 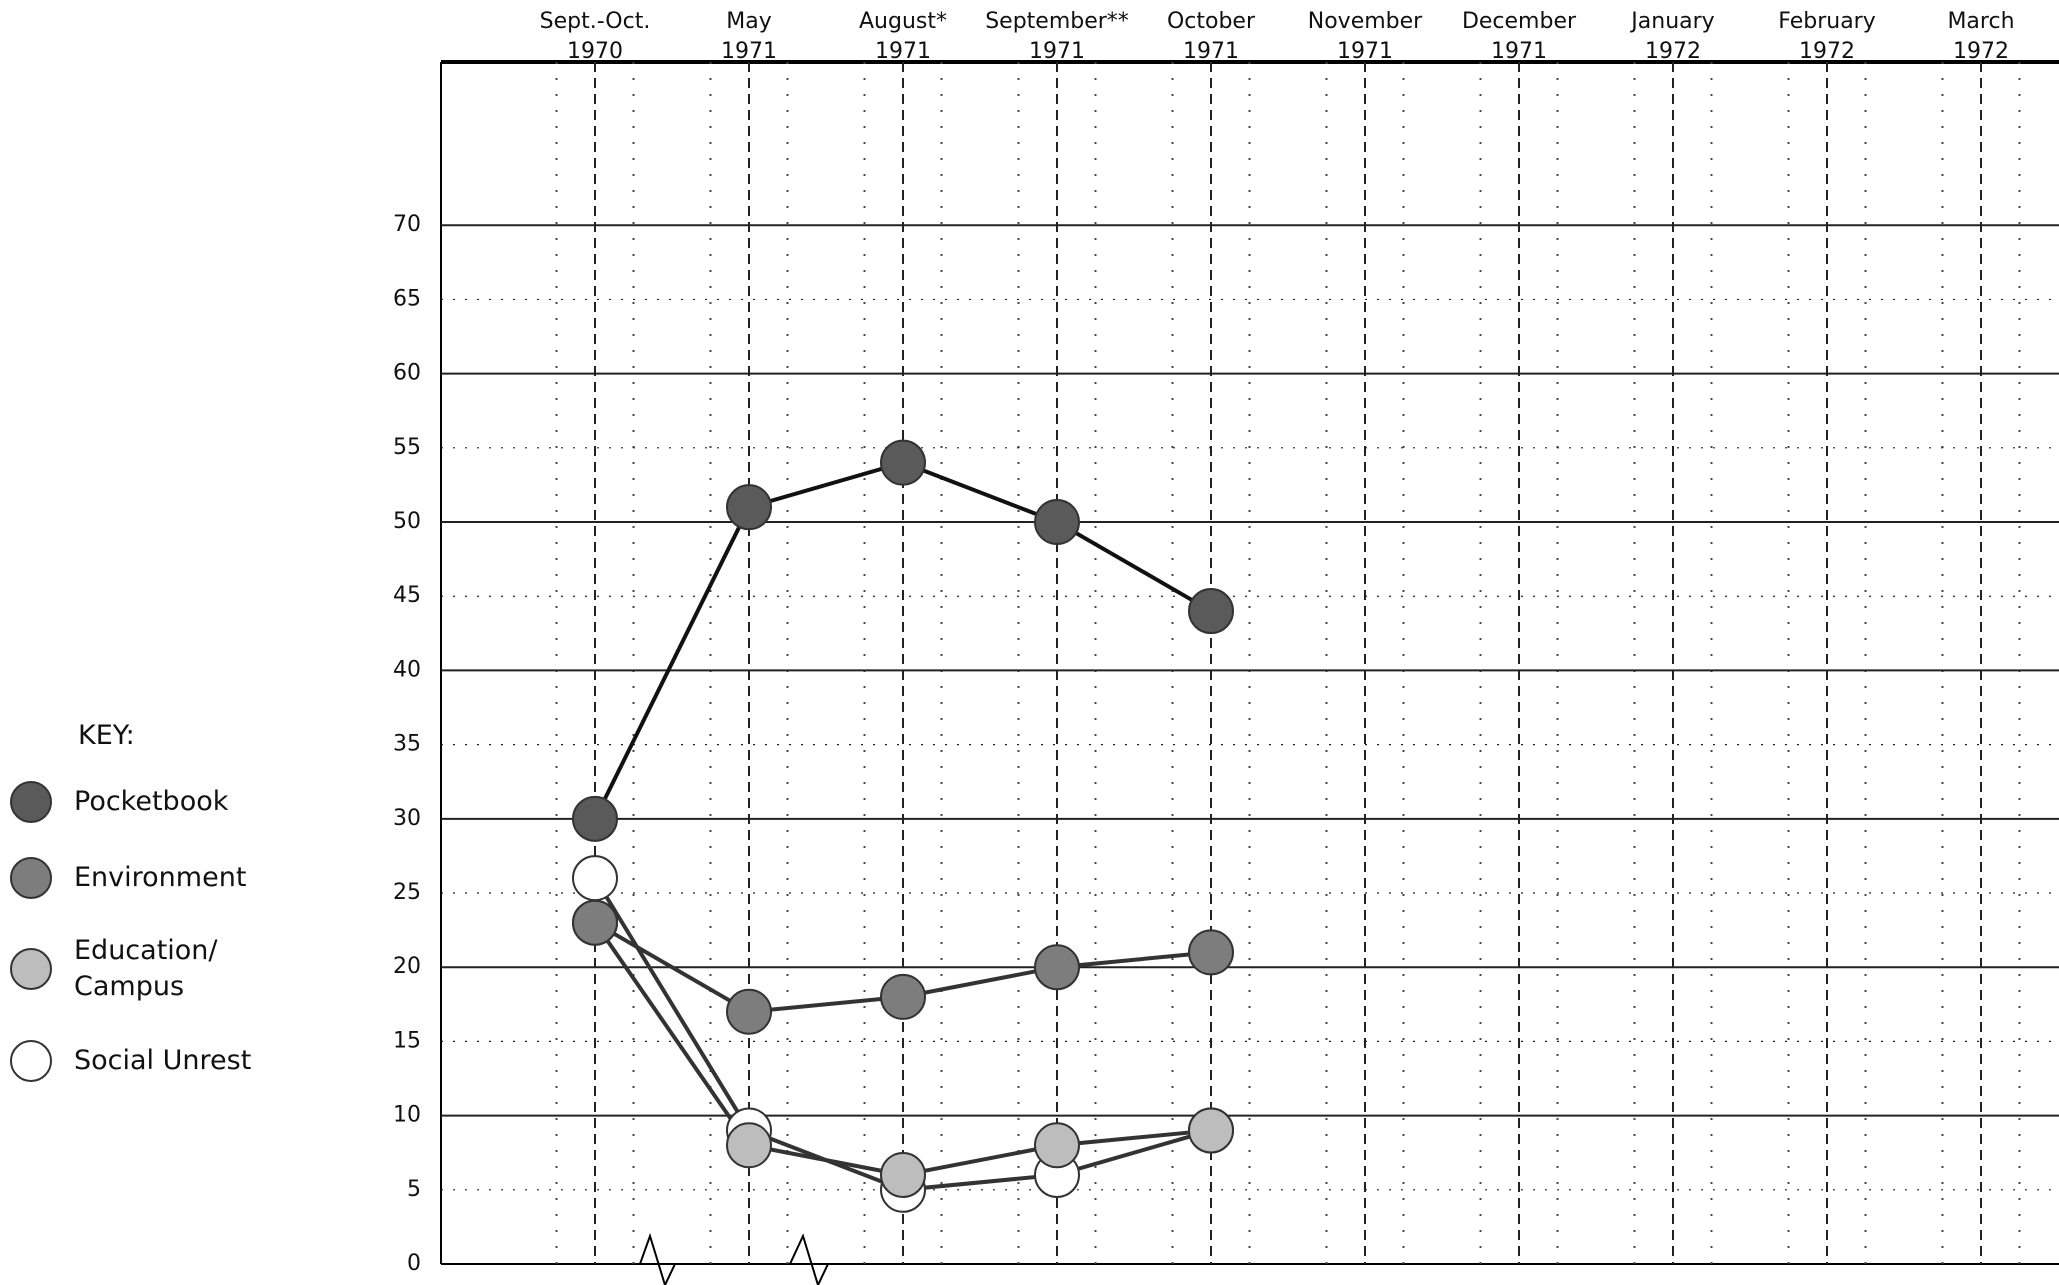 What do you see at coordinates (414, 1189) in the screenshot?
I see `y-tick-label: 5` at bounding box center [414, 1189].